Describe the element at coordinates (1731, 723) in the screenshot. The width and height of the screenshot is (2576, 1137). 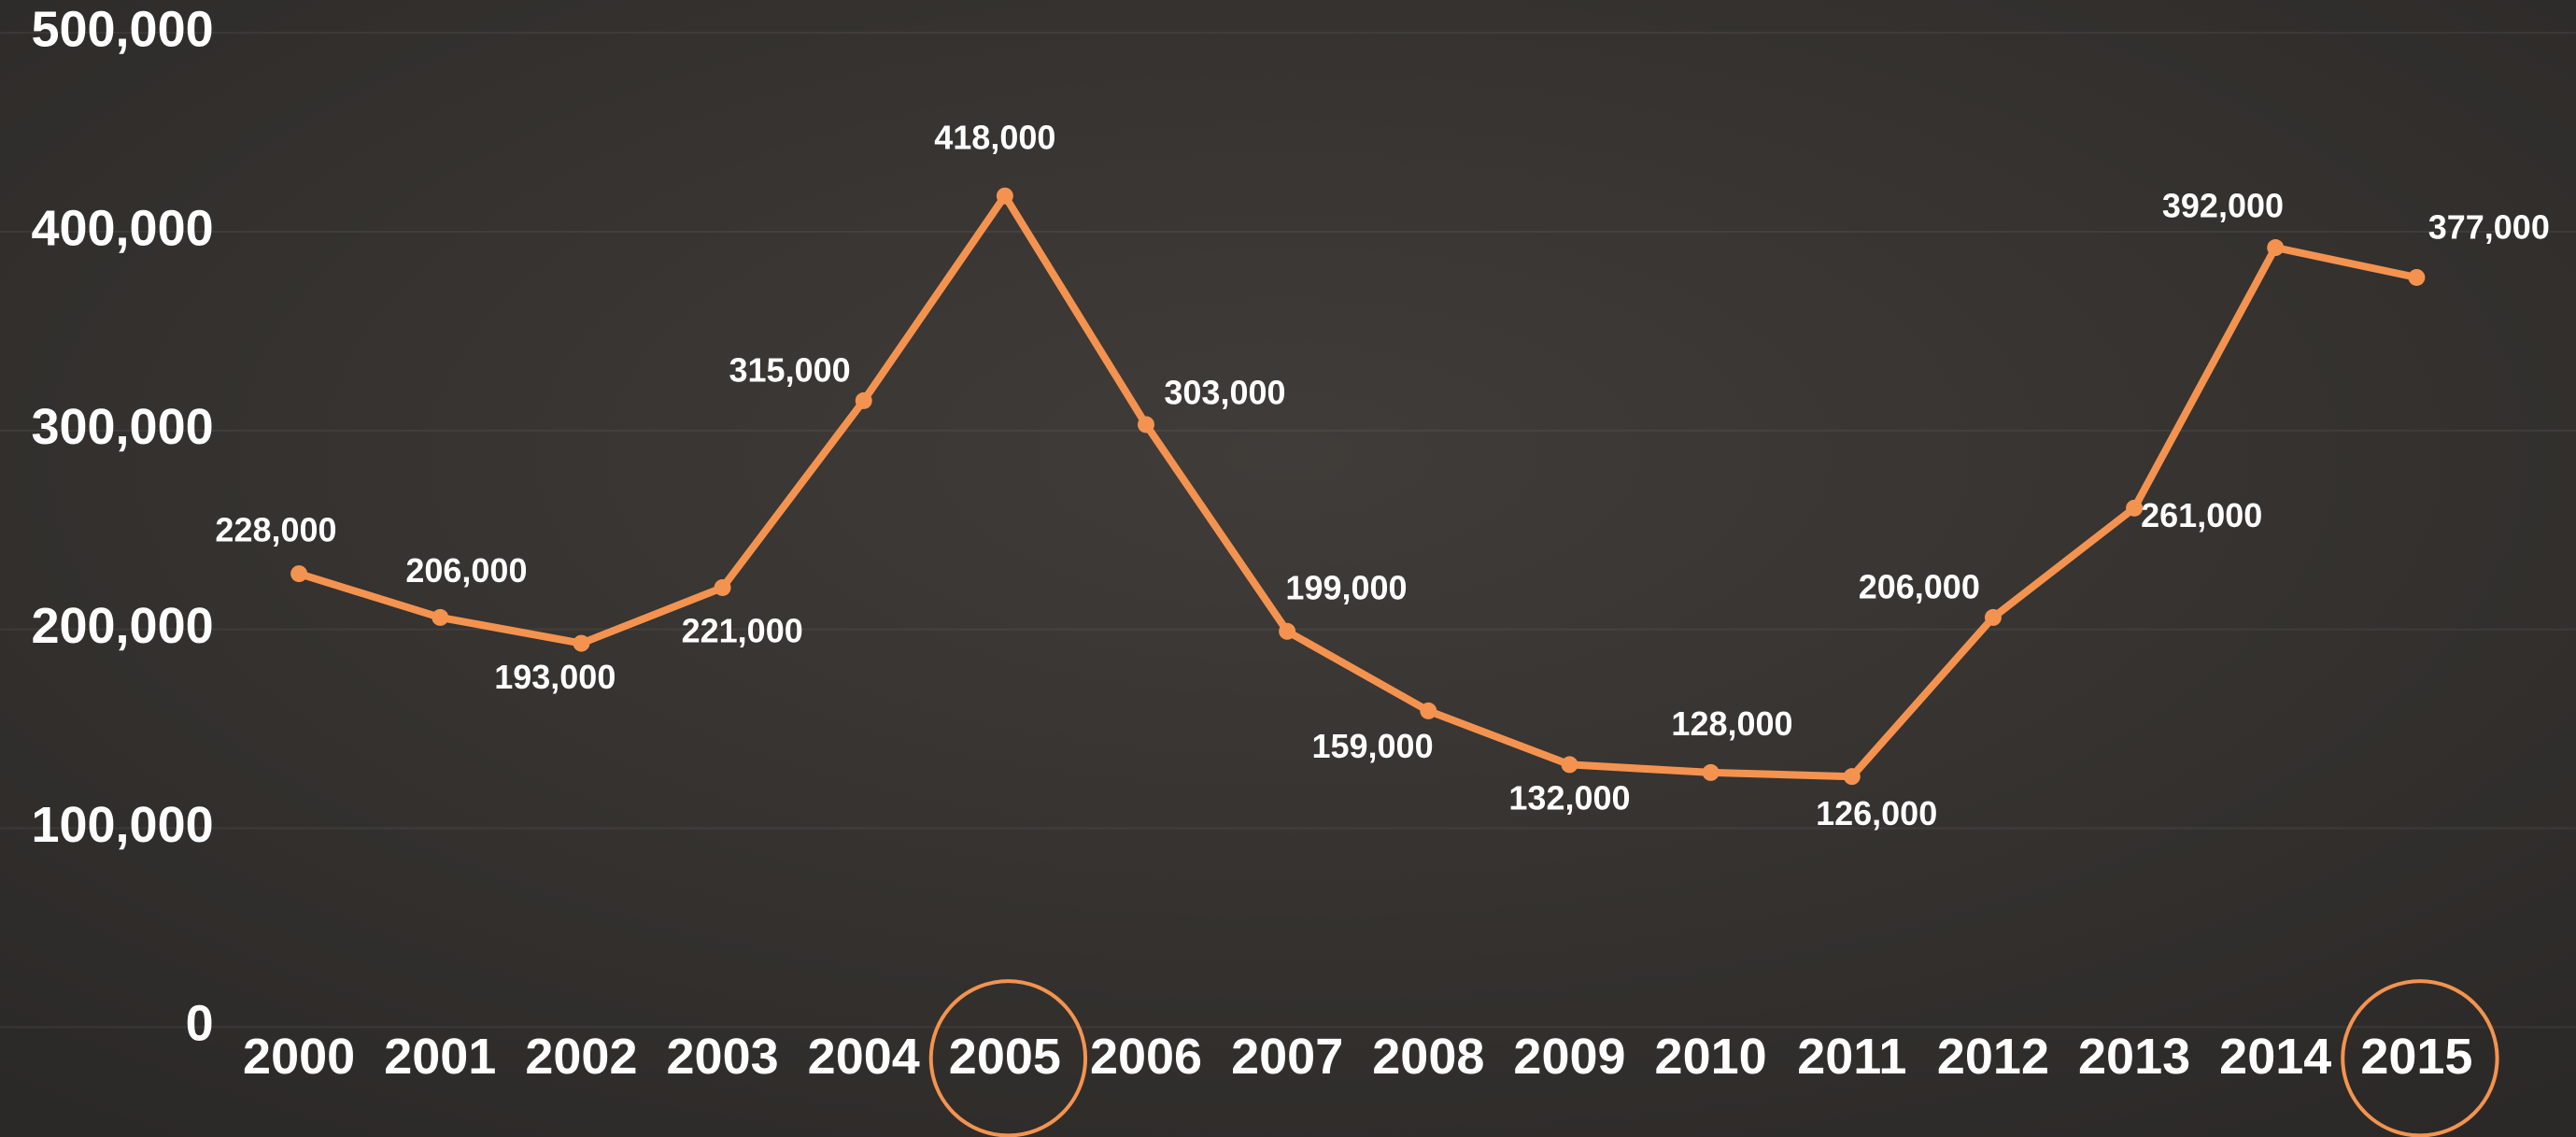
I see `value-label: 128,000` at that location.